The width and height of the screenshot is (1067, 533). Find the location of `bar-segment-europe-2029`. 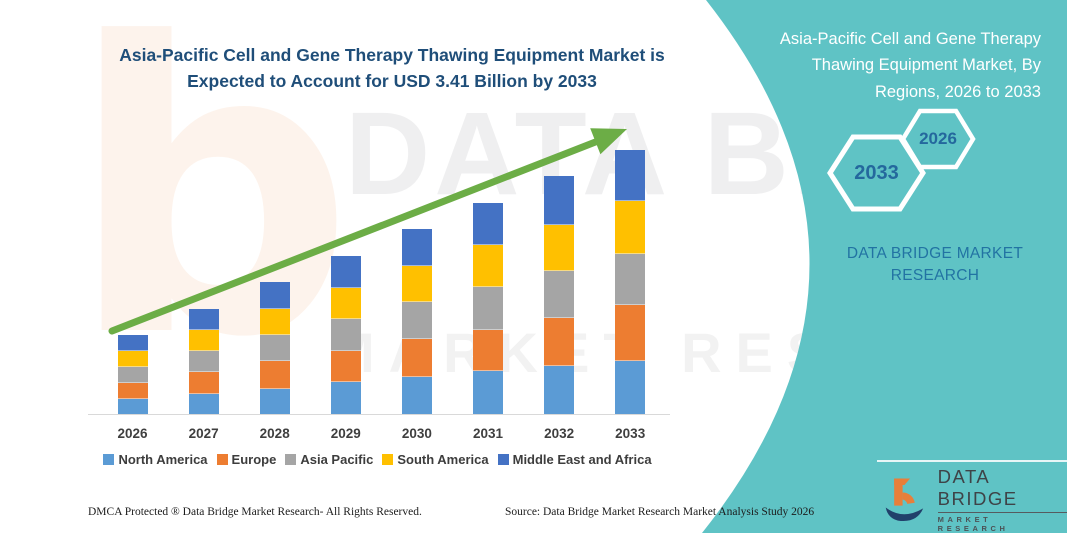

bar-segment-europe-2029 is located at coordinates (345, 366).